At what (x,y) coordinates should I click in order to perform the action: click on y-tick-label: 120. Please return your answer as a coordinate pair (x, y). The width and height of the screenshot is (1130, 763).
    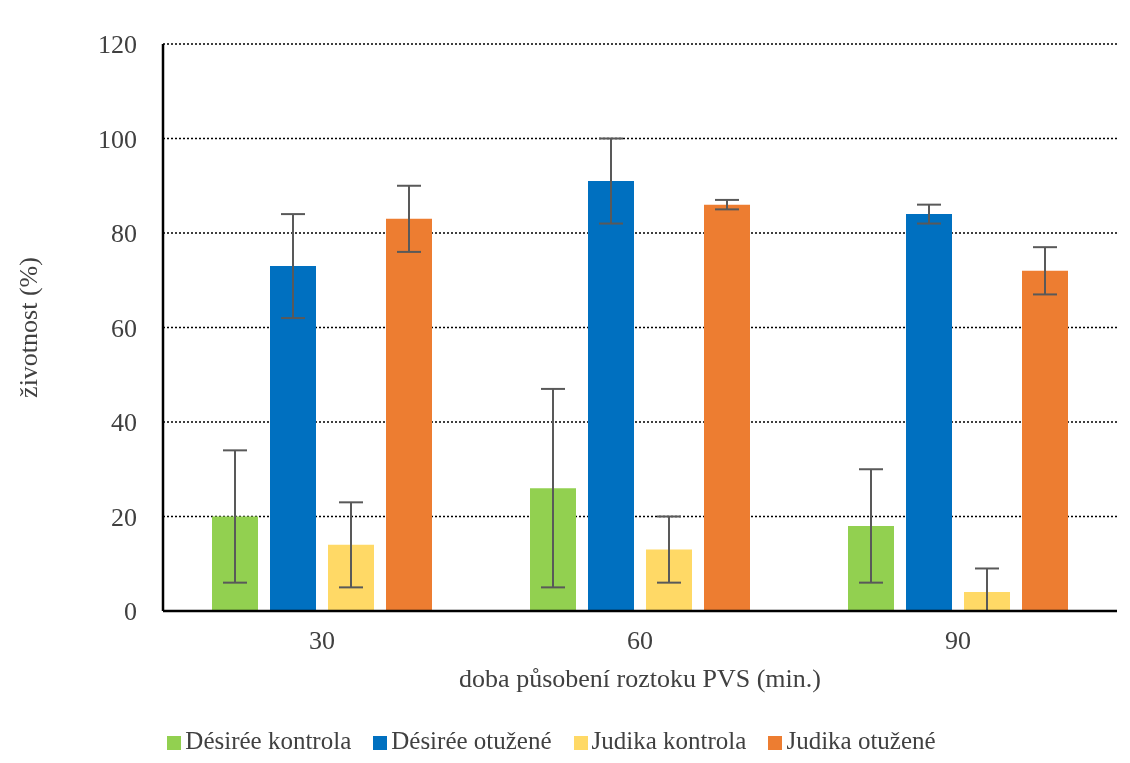
    Looking at the image, I should click on (117, 45).